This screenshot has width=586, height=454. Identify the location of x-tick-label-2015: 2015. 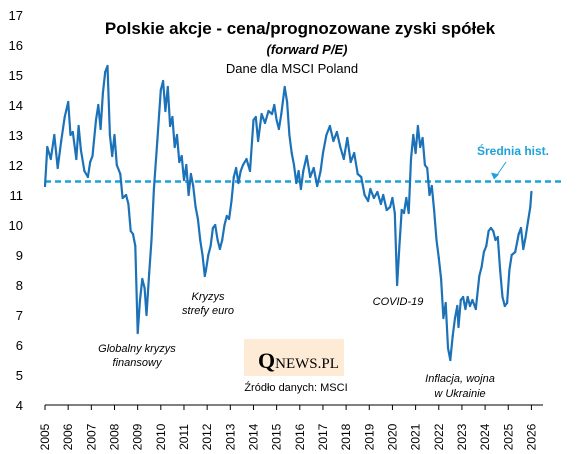
(277, 436).